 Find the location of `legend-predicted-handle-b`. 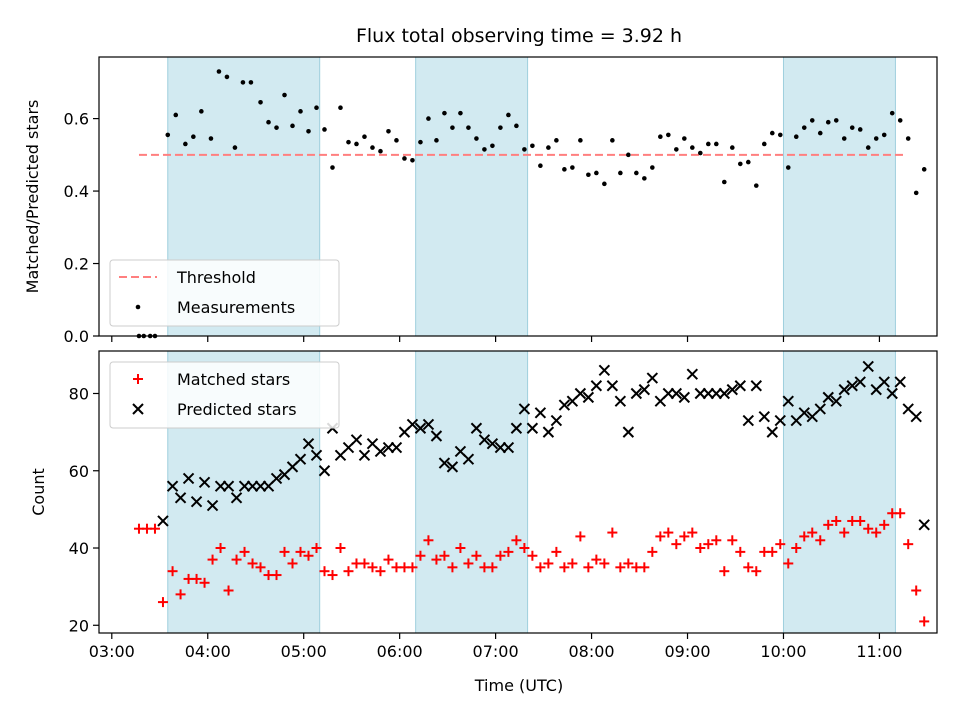

legend-predicted-handle-b is located at coordinates (138, 409).